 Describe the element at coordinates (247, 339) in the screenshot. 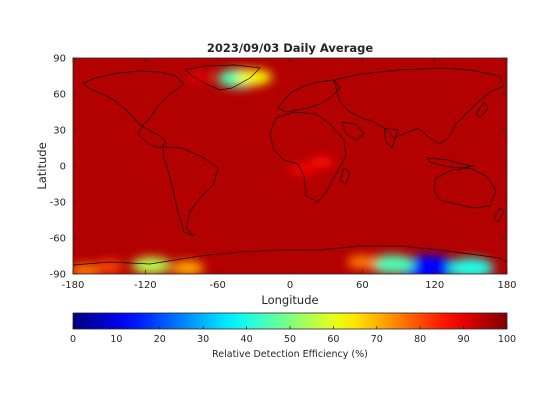

I see `colorbar-tick-label: 40` at that location.